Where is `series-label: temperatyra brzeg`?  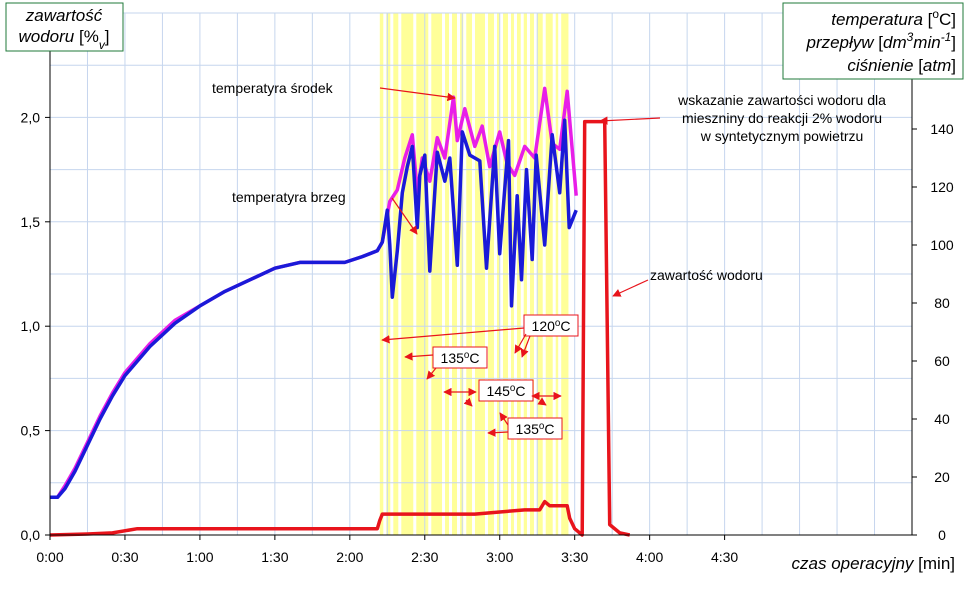 series-label: temperatyra brzeg is located at coordinates (289, 197).